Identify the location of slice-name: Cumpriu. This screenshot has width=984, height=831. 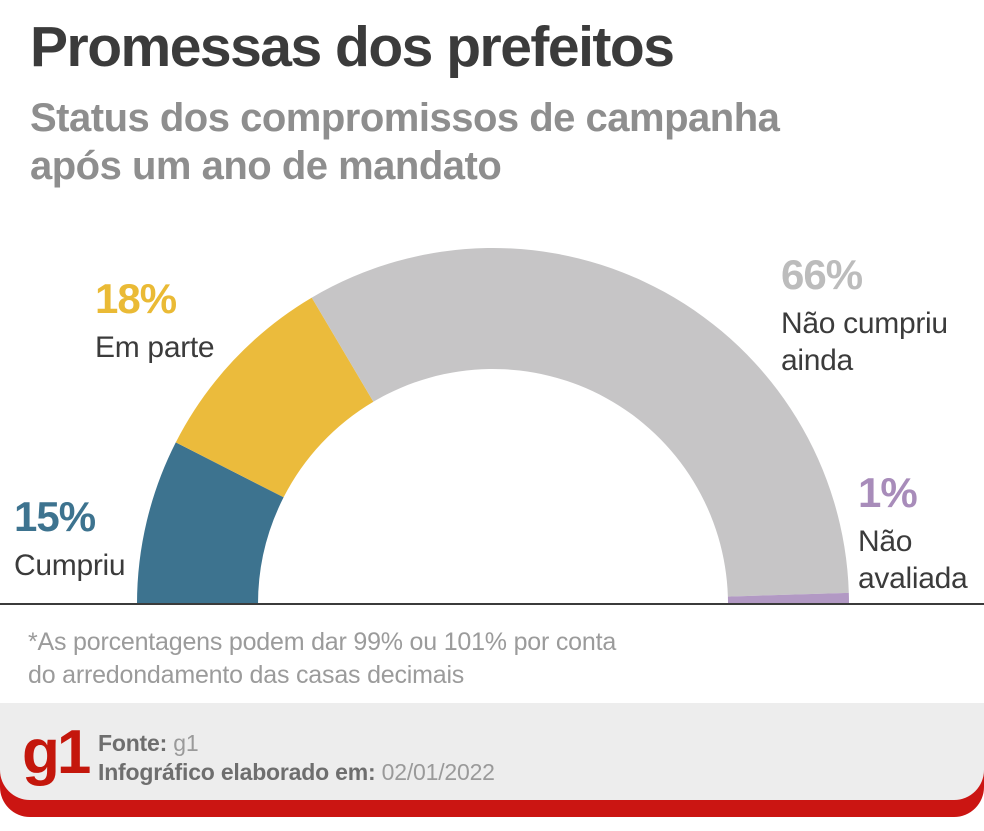
(70, 565).